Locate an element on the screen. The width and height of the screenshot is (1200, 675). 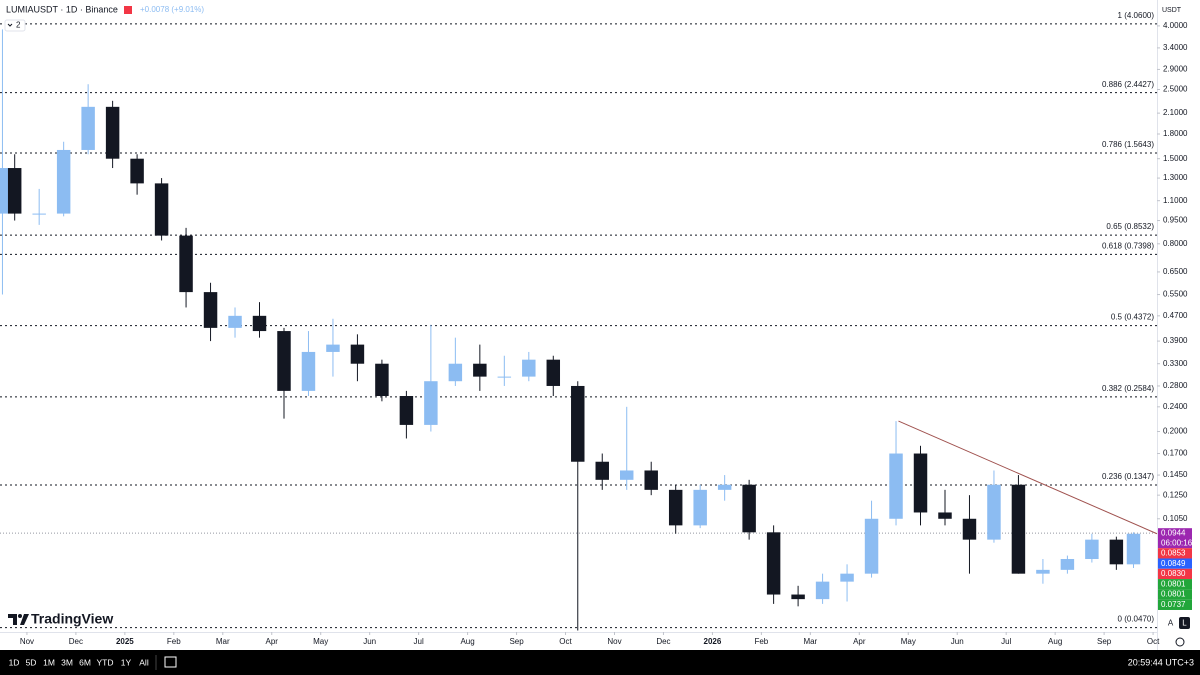
x-tick-label: Dec is located at coordinates (663, 641).